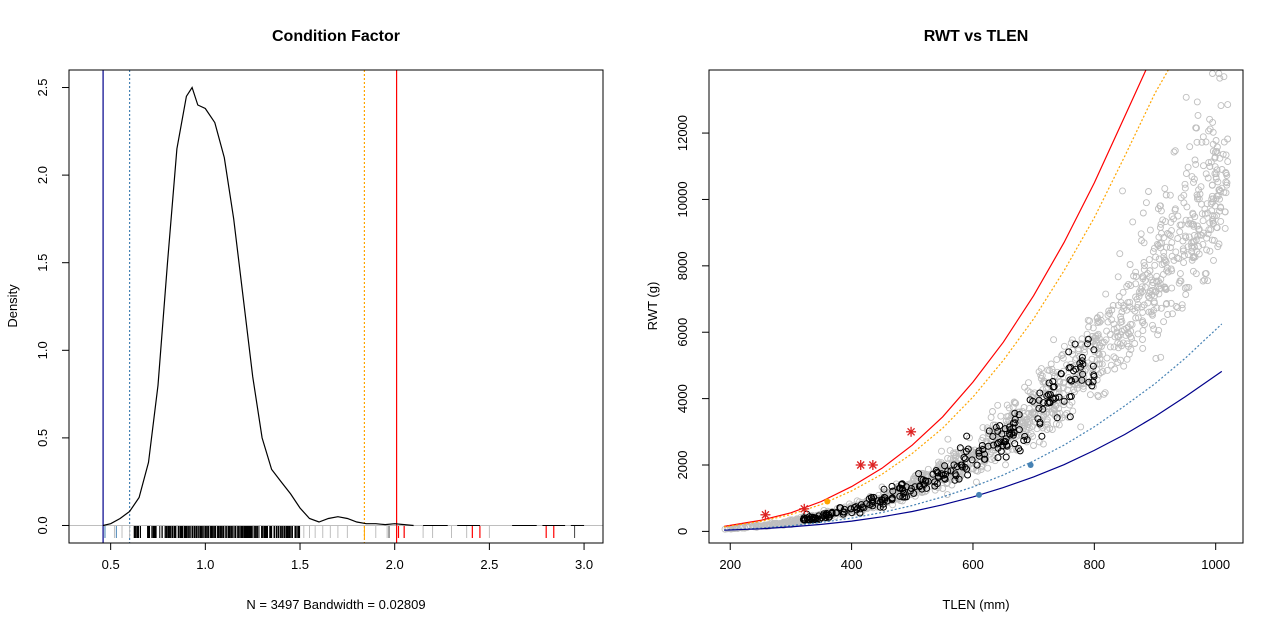  I want to click on blue-point, so click(1030, 464).